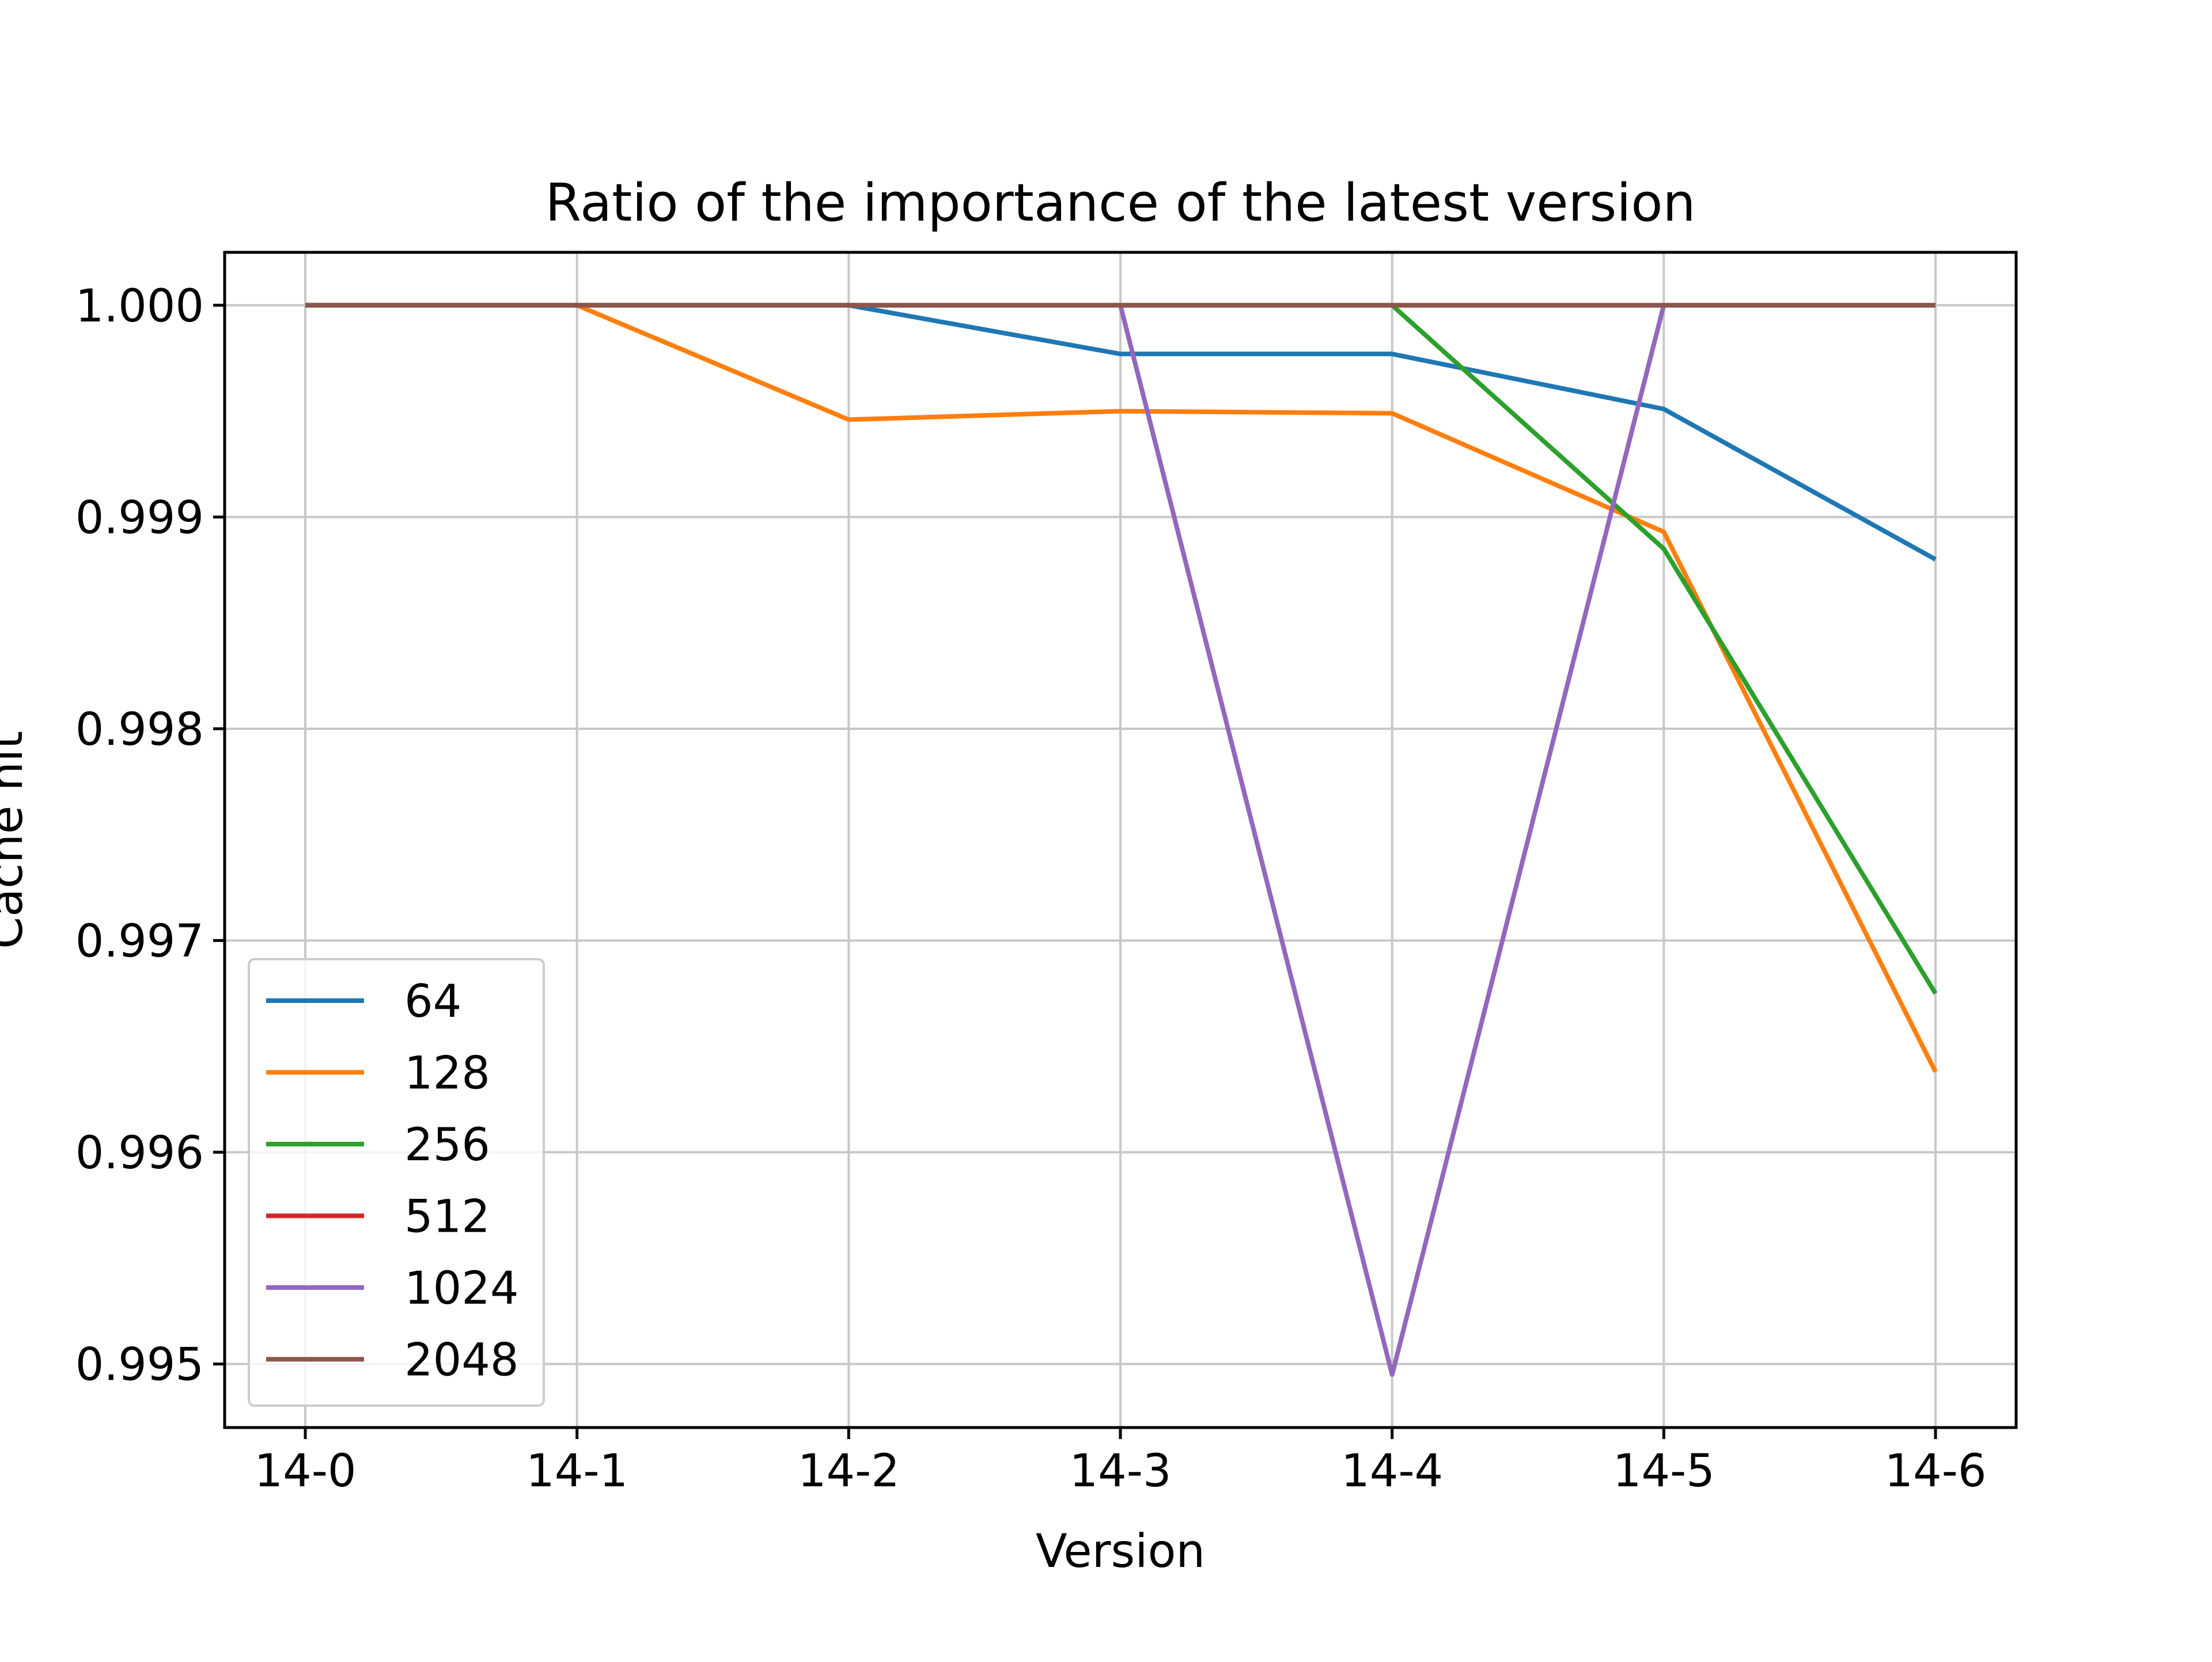 The width and height of the screenshot is (2212, 1662). Describe the element at coordinates (447, 1217) in the screenshot. I see `legend-label: 512` at that location.